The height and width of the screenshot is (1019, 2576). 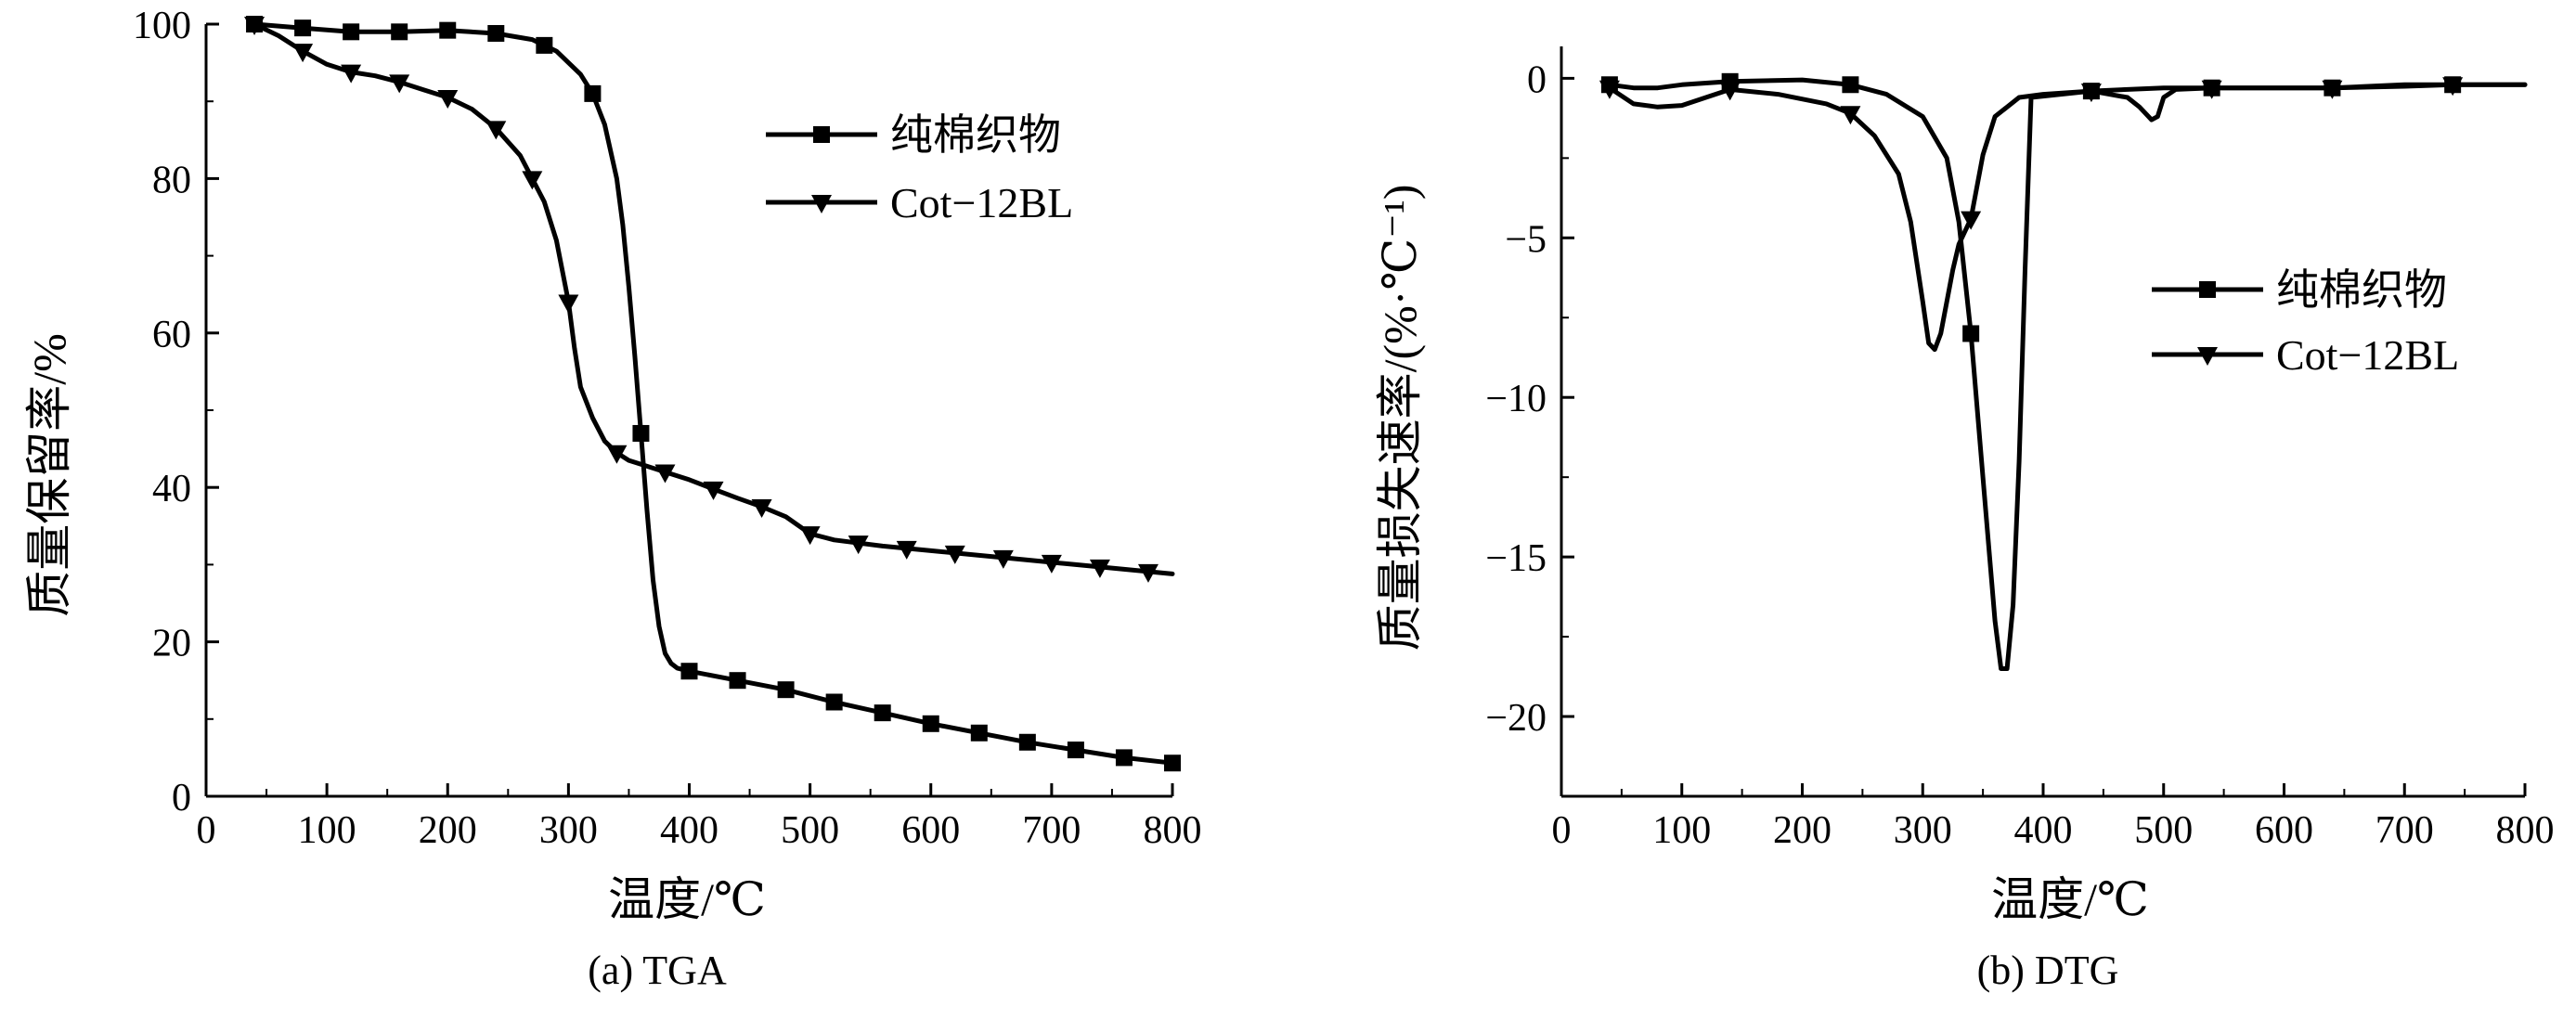 I want to click on dtg-title: (b) DTG, so click(x=2048, y=970).